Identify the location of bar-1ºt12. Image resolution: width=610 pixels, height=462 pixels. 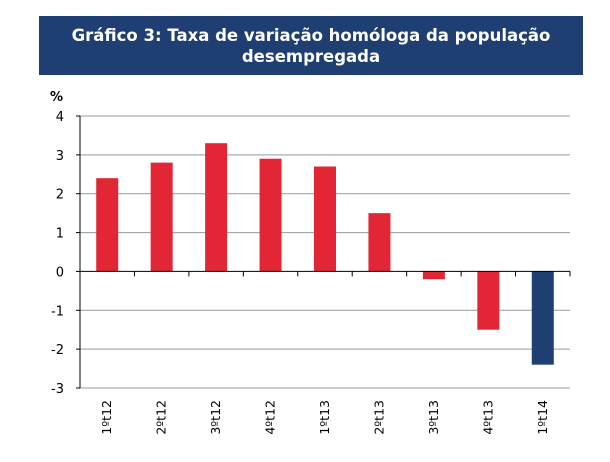
(107, 225).